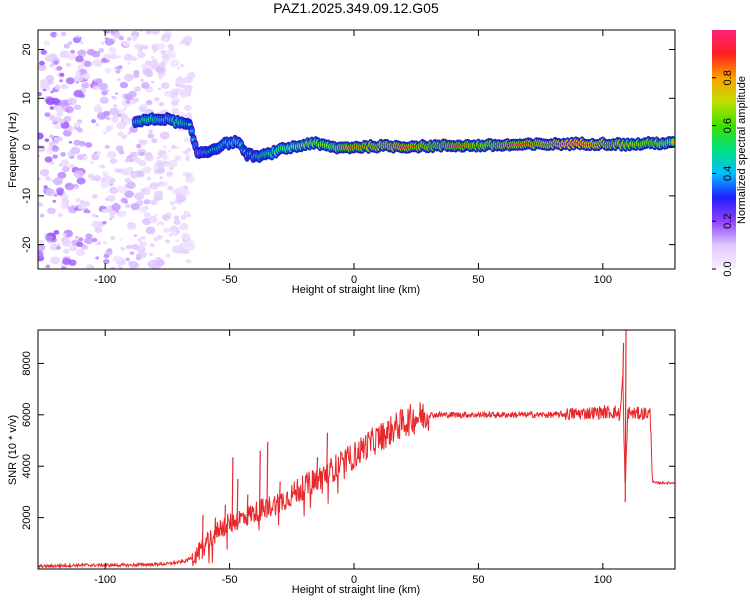 Image resolution: width=750 pixels, height=600 pixels. What do you see at coordinates (27, 147) in the screenshot?
I see `y-tick-label: 0` at bounding box center [27, 147].